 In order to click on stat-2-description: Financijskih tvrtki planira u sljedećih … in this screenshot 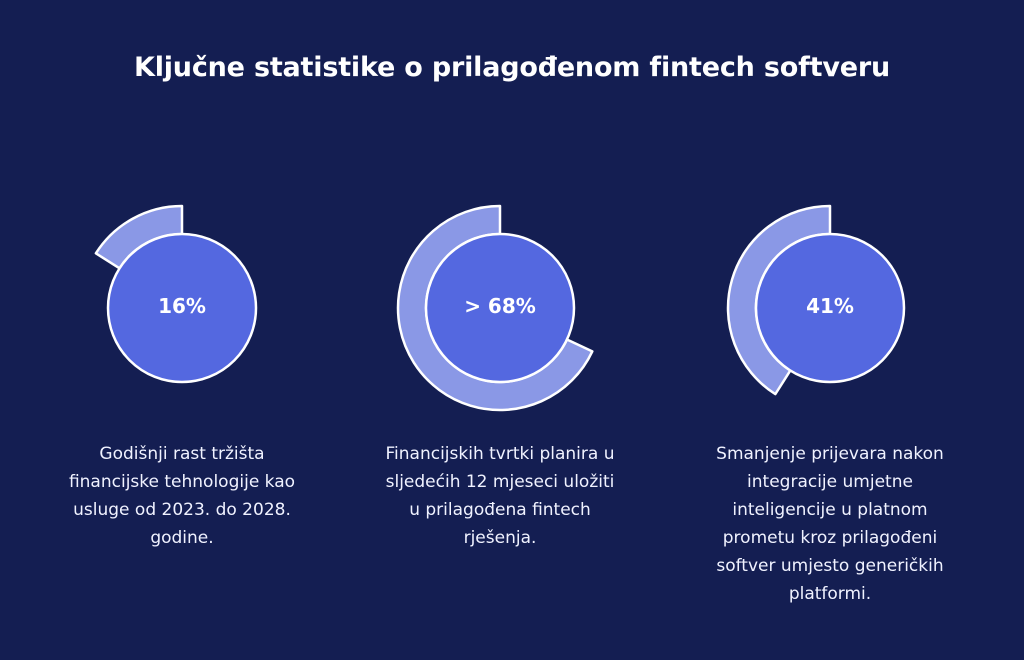, I will do `click(500, 496)`.